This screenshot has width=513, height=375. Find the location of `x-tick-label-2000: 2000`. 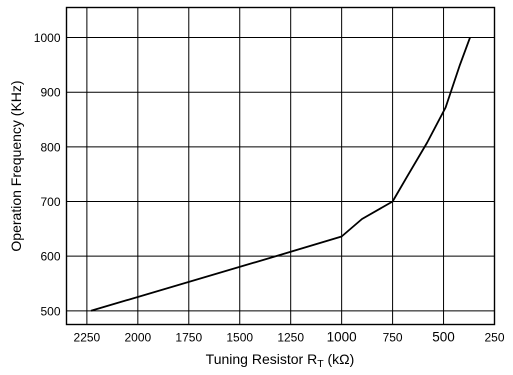

x-tick-label-2000: 2000 is located at coordinates (137, 338).